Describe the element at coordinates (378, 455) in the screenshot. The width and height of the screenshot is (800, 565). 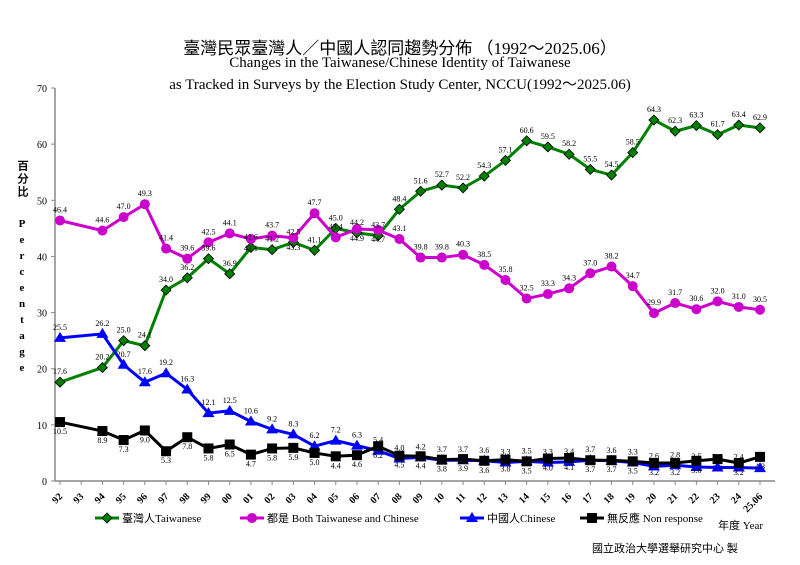
I see `data-label: 6.2` at that location.